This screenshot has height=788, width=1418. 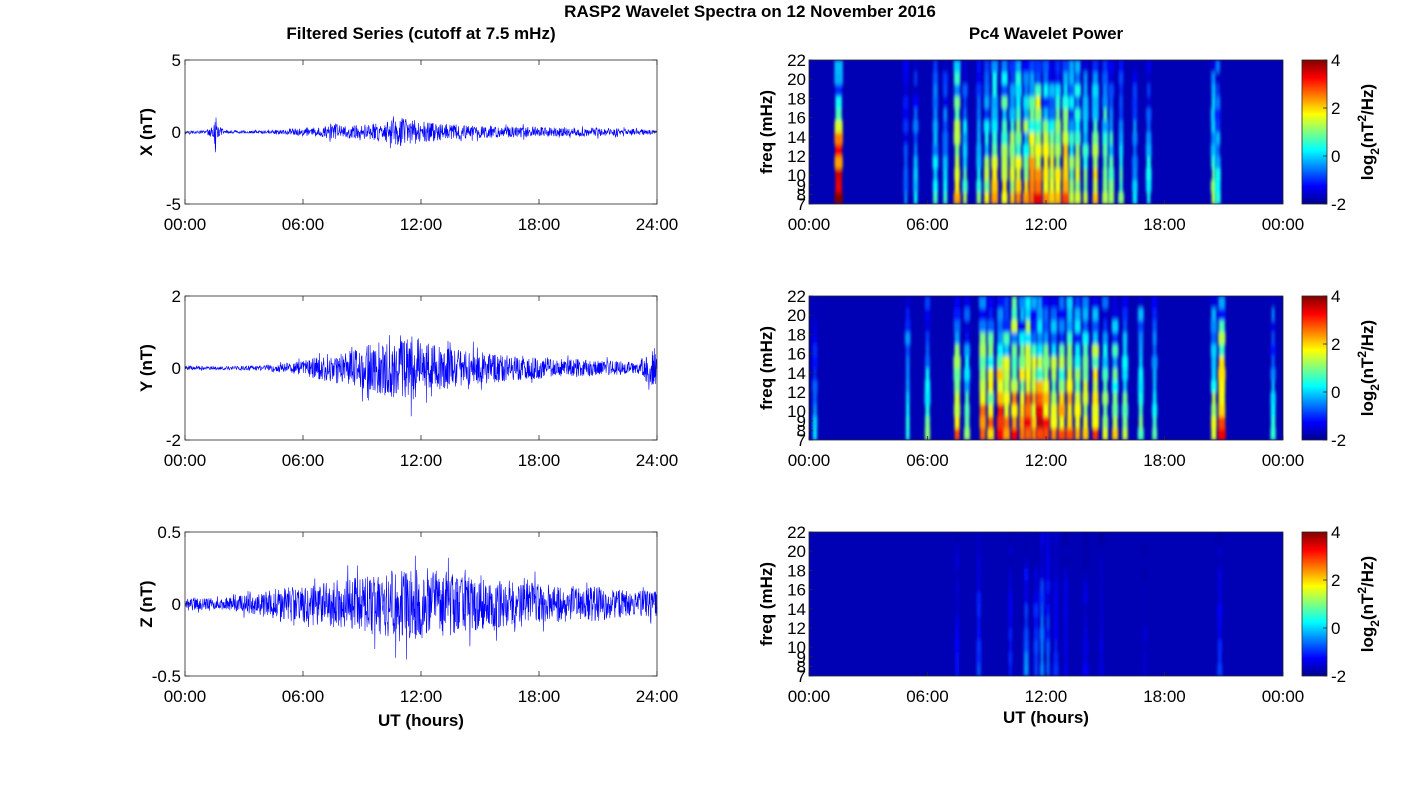 What do you see at coordinates (801, 185) in the screenshot?
I see `y-tick-label: 9` at bounding box center [801, 185].